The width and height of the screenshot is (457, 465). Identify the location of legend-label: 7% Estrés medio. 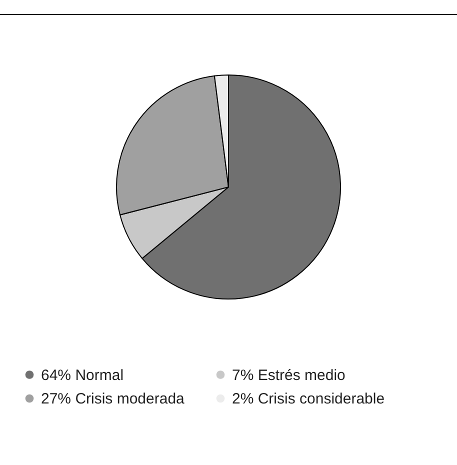
(289, 375).